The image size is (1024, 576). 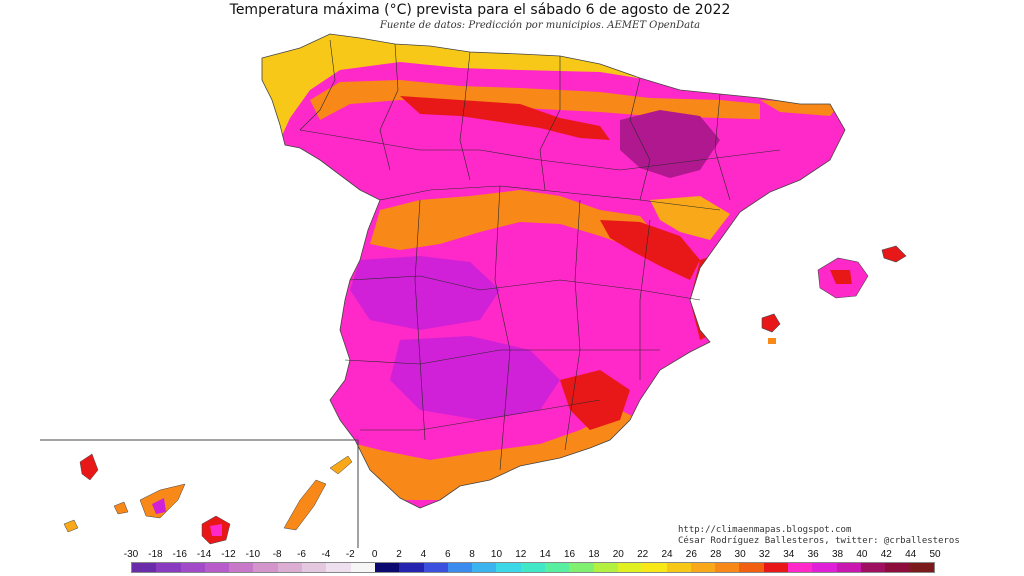 What do you see at coordinates (886, 554) in the screenshot?
I see `legend-label: 42` at bounding box center [886, 554].